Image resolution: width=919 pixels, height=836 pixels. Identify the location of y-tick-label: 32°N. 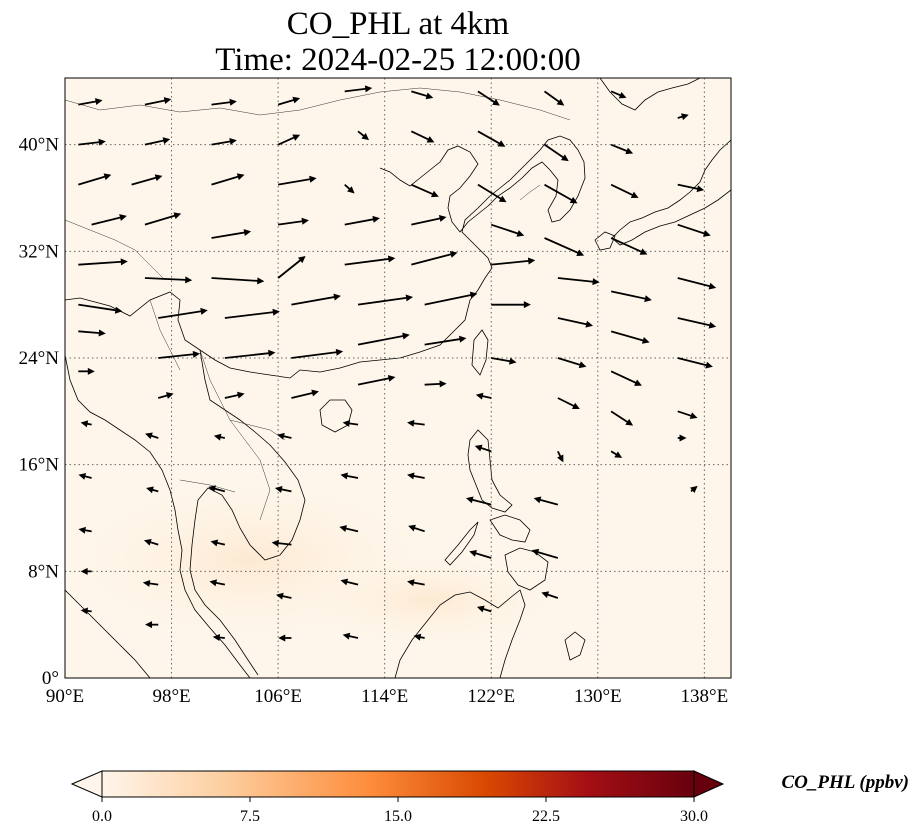
(39, 251).